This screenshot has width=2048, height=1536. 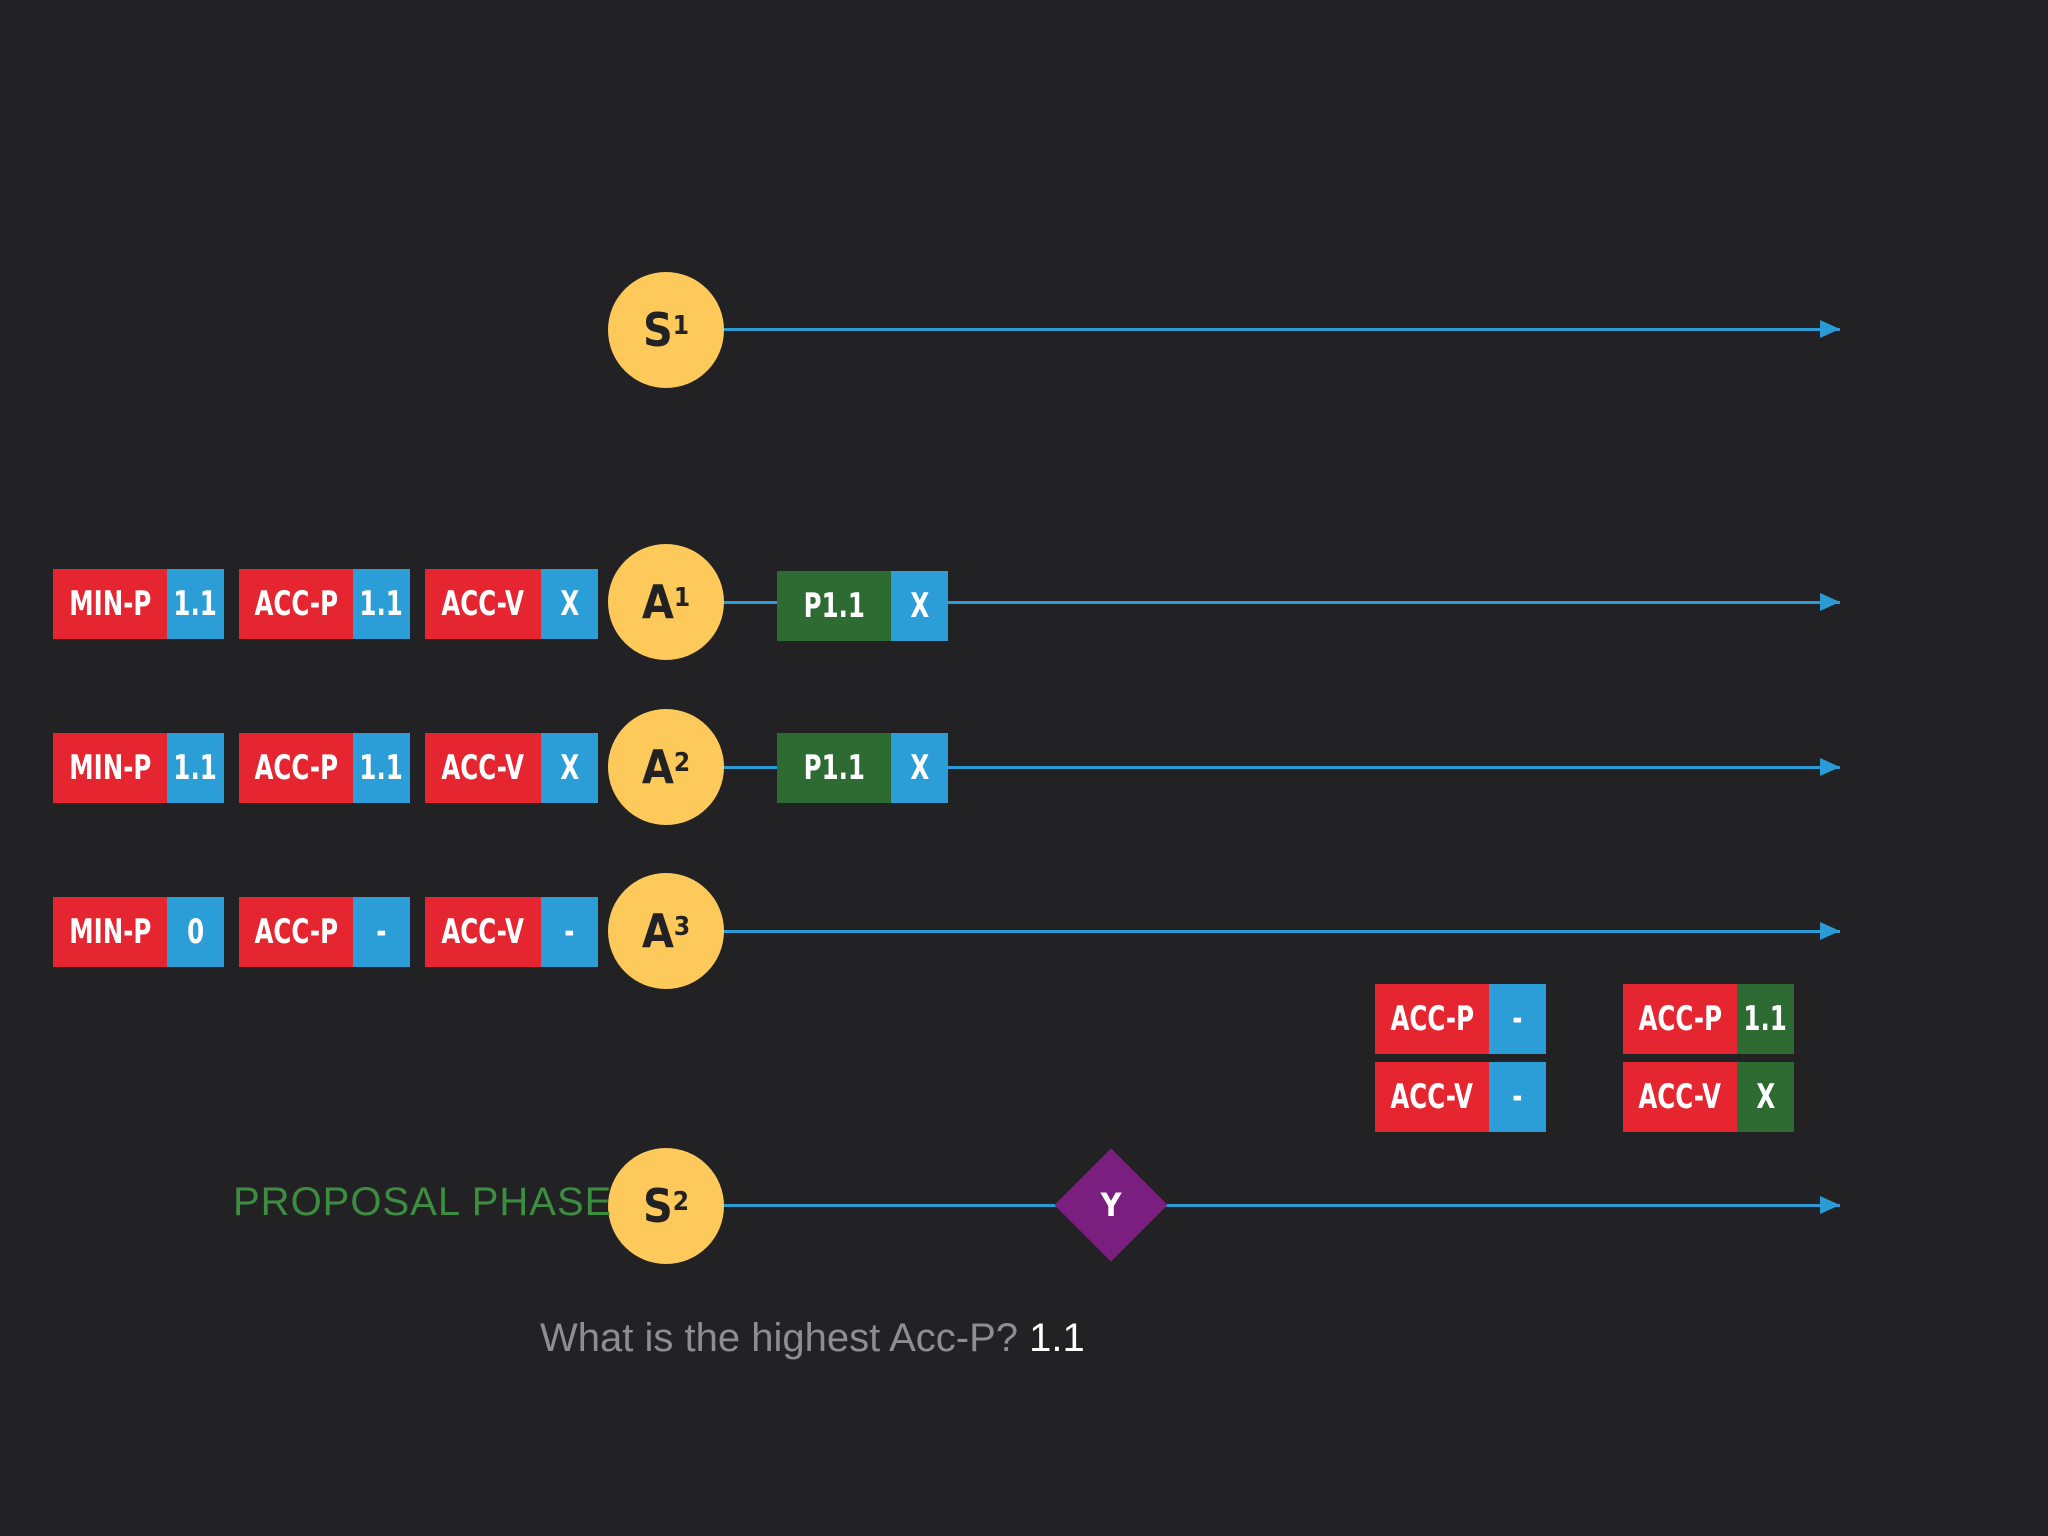 I want to click on a2-acc-v-tag: ACC-V X, so click(x=511, y=768).